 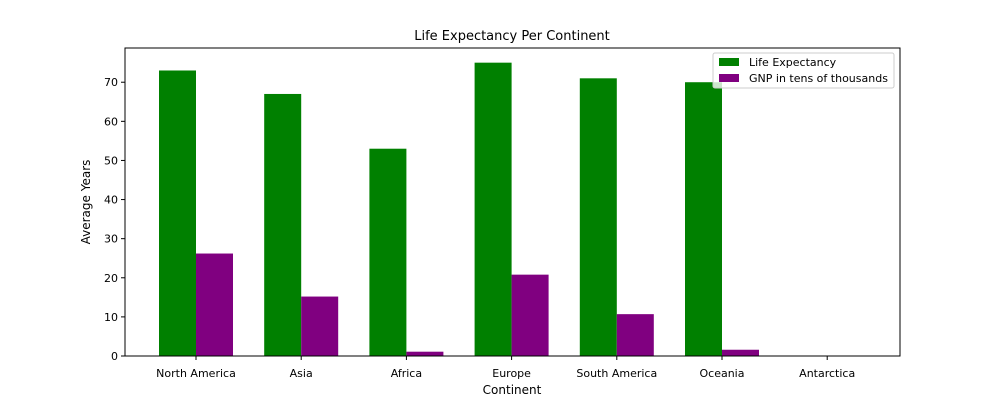 What do you see at coordinates (86, 202) in the screenshot?
I see `y-axis-title: Average Years` at bounding box center [86, 202].